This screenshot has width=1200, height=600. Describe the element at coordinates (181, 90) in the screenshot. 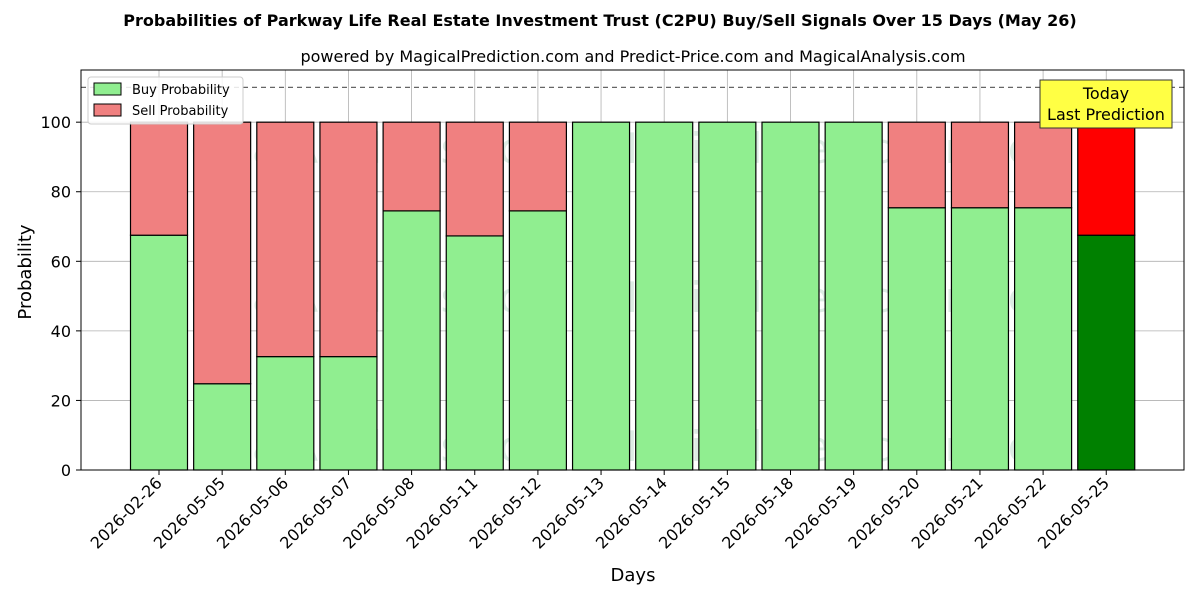

I see `legend-label: Buy Probability` at that location.